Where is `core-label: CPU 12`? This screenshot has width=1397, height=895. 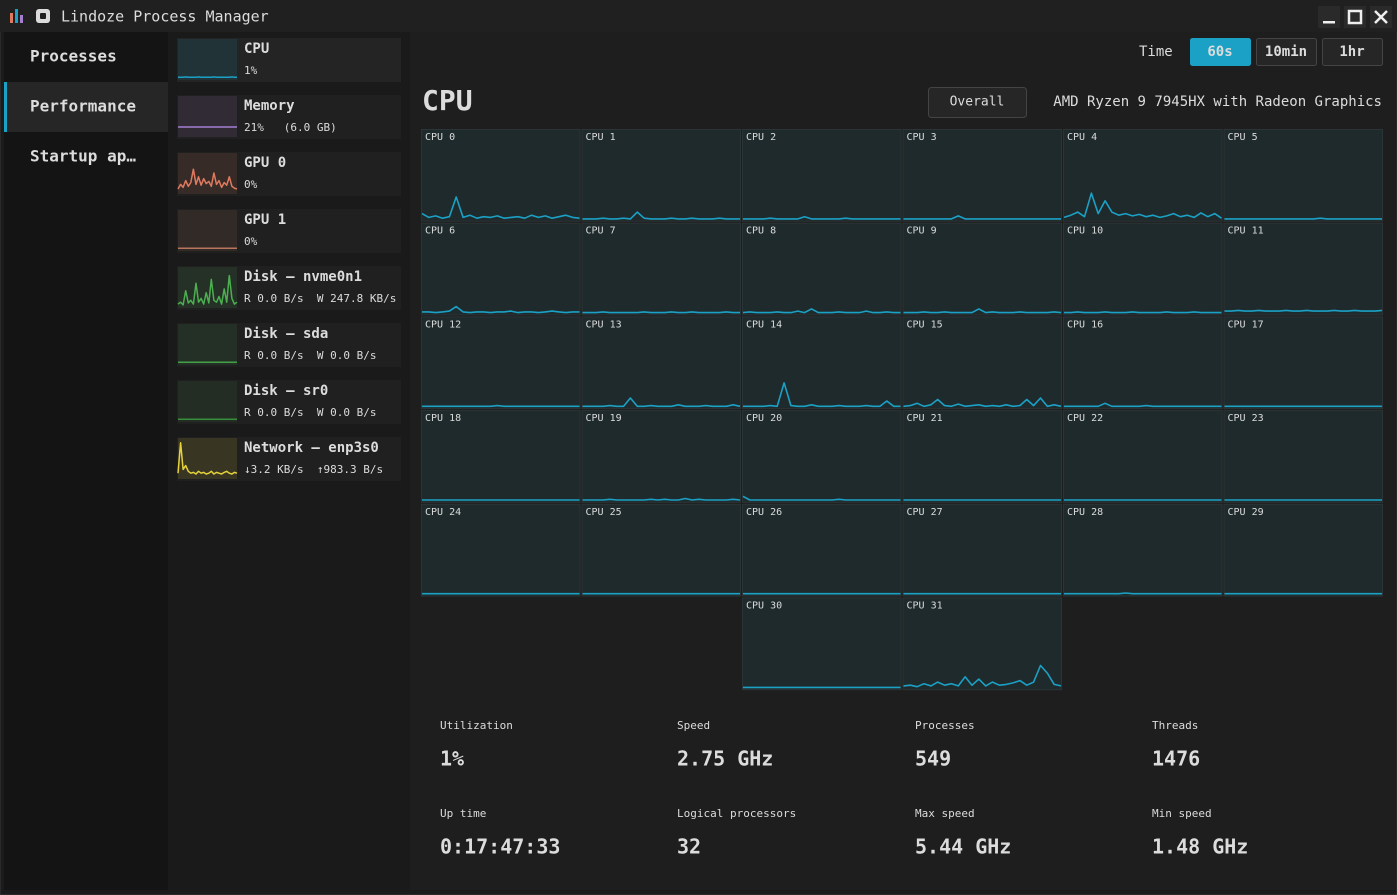
core-label: CPU 12 is located at coordinates (443, 324).